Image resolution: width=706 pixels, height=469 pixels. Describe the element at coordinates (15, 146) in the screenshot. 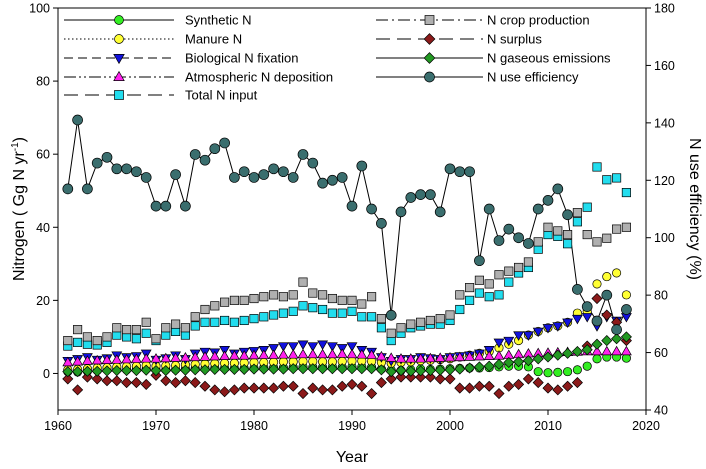

I see `y-axis-title-sup: -1` at that location.